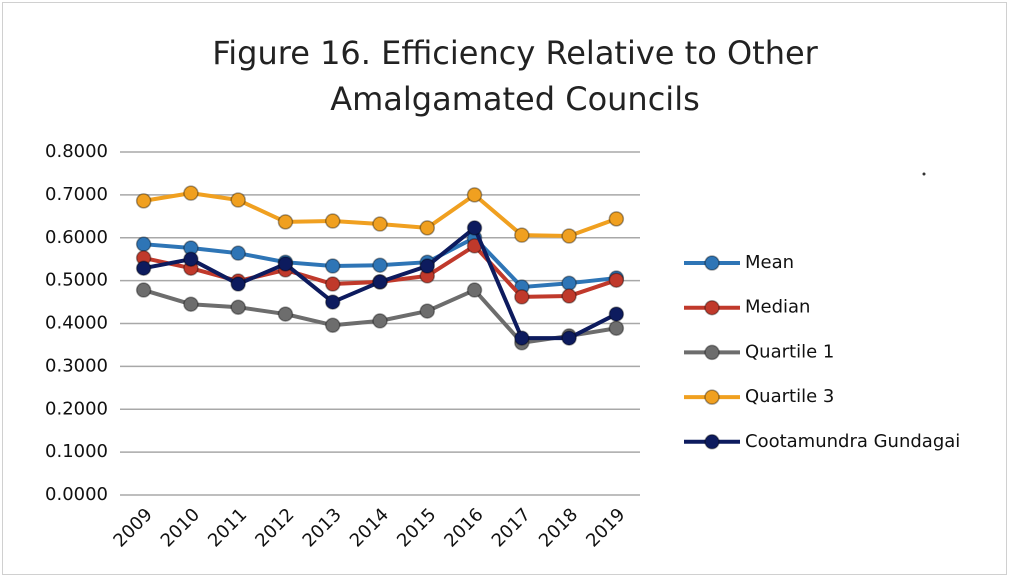  Describe the element at coordinates (76, 237) in the screenshot. I see `y-tick-label: 0.6000` at that location.